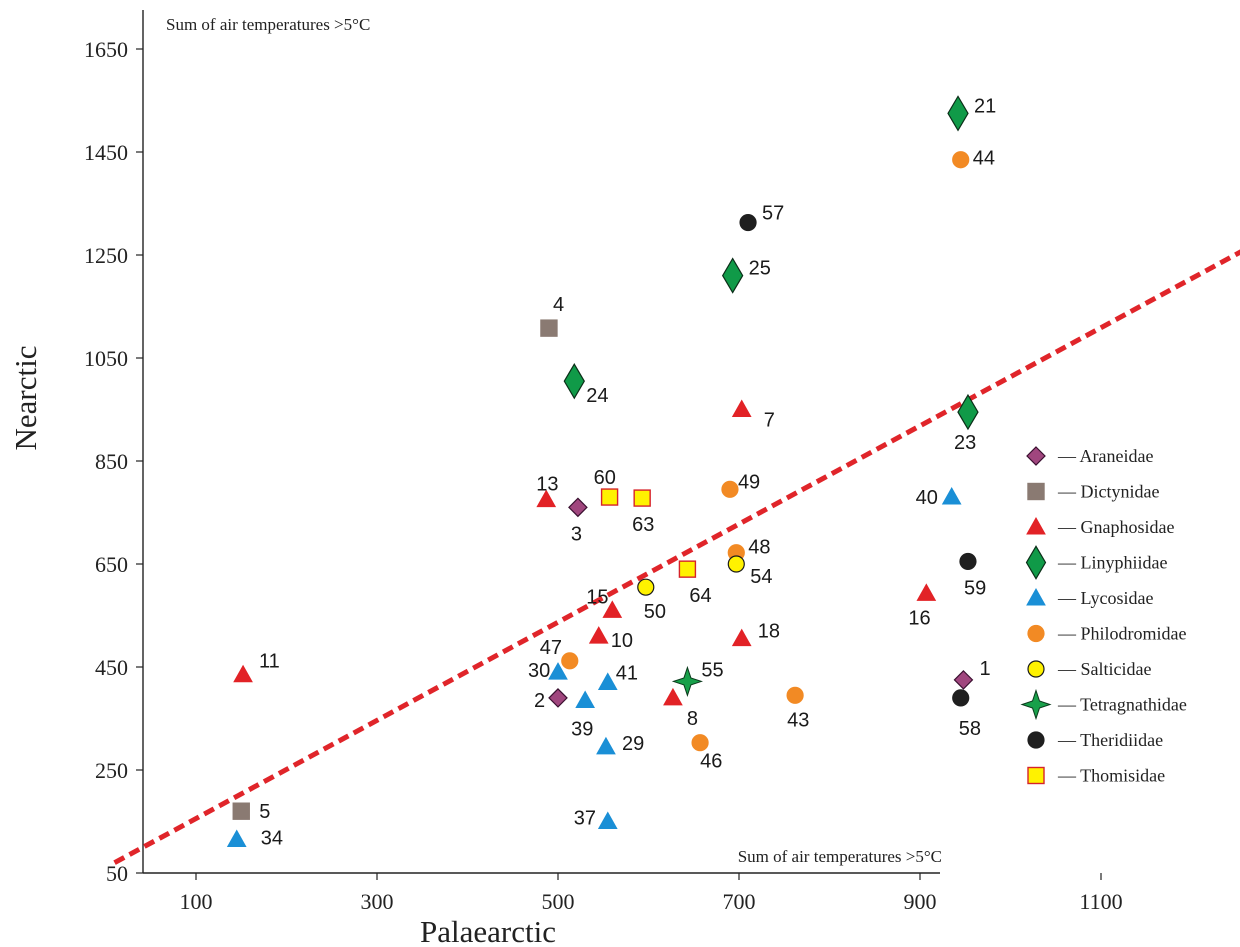  What do you see at coordinates (970, 729) in the screenshot?
I see `point-label: 58` at bounding box center [970, 729].